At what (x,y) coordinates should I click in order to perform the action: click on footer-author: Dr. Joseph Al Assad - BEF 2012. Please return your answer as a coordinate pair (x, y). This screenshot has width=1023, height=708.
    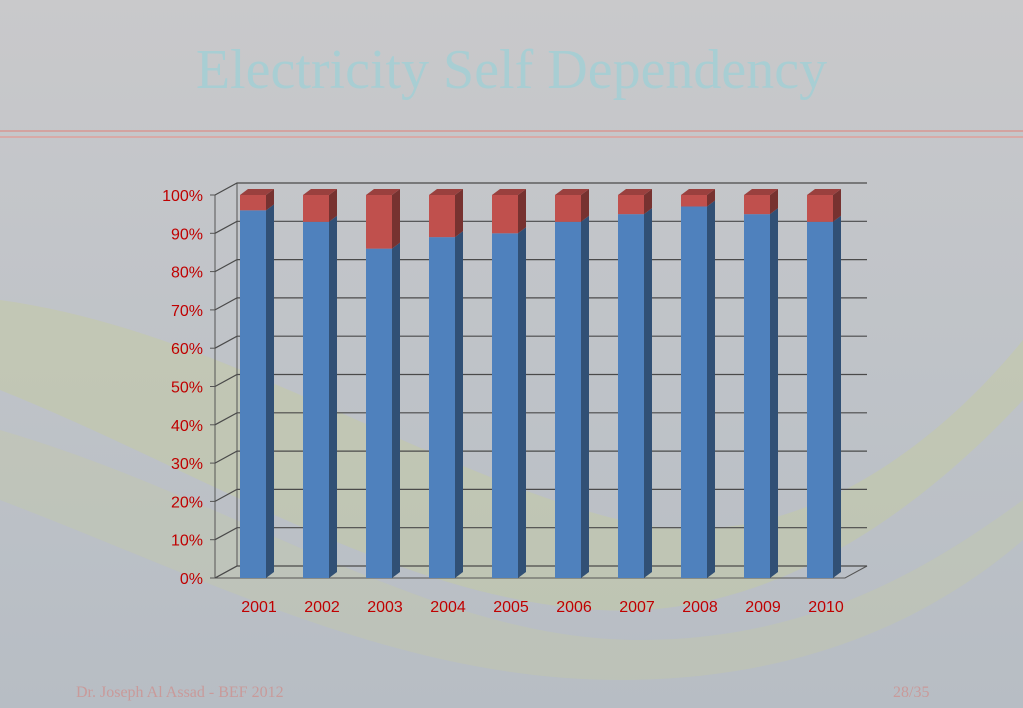
    Looking at the image, I should click on (180, 692).